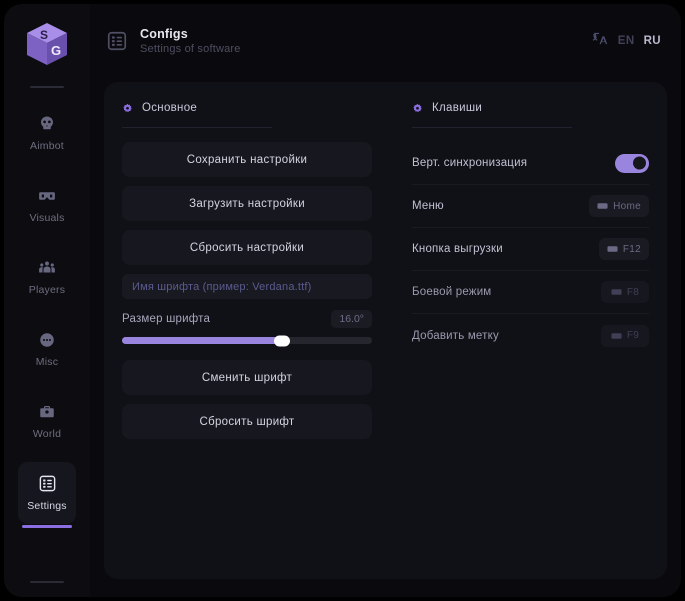 The width and height of the screenshot is (685, 601). What do you see at coordinates (47, 506) in the screenshot?
I see `sidebar-item-label: Settings` at bounding box center [47, 506].